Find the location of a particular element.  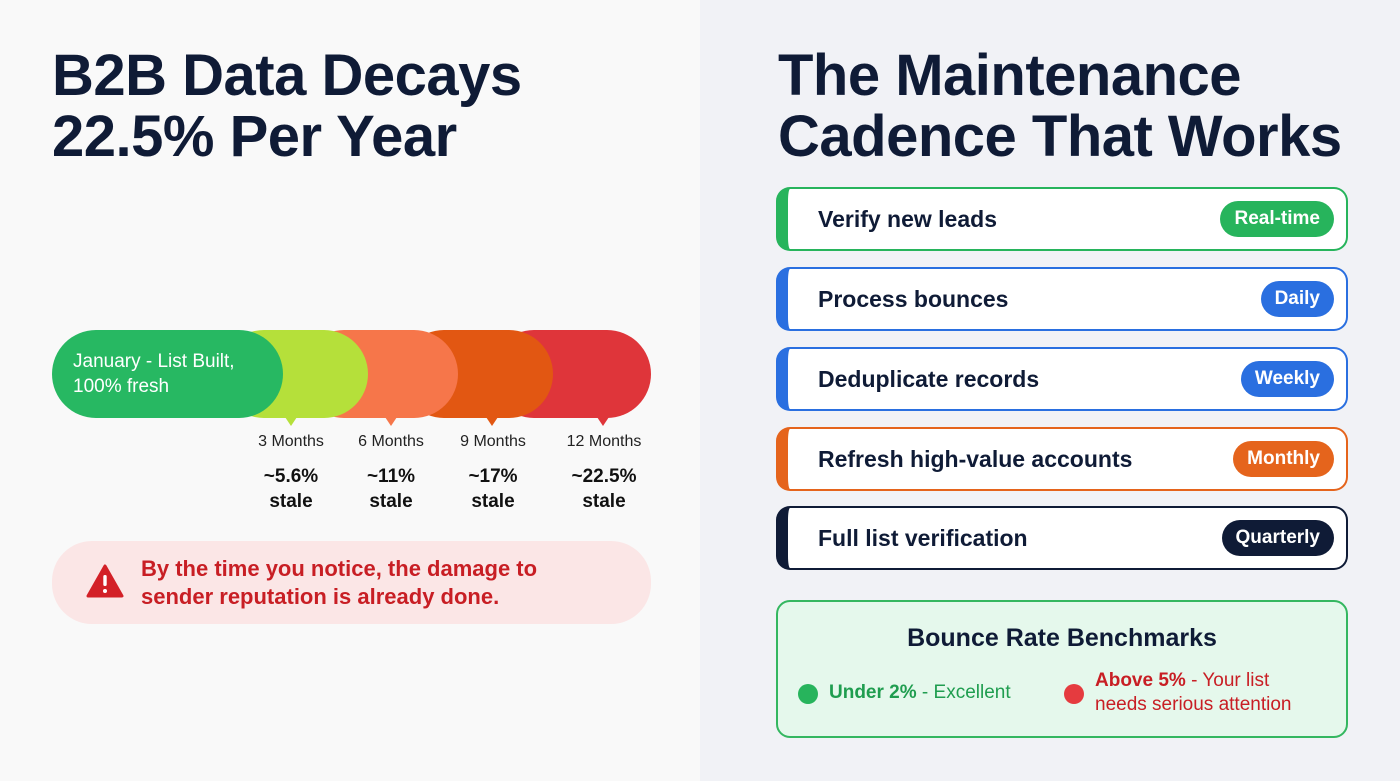

bad-description-1: - Your list is located at coordinates (1227, 680).